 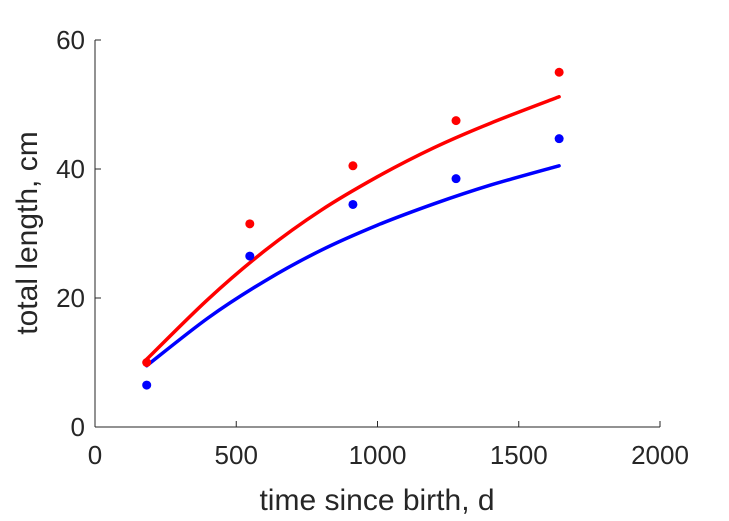 What do you see at coordinates (378, 455) in the screenshot?
I see `x-tick-label: 1000` at bounding box center [378, 455].